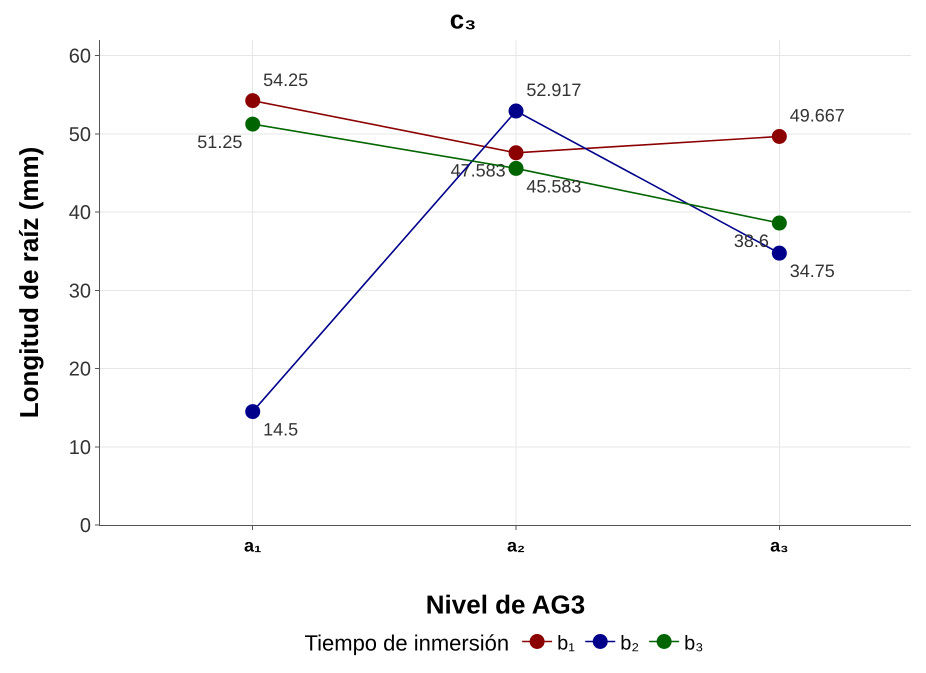 This screenshot has width=926, height=673. I want to click on y-axis-title: Longitud de raíz (mm), so click(29, 282).